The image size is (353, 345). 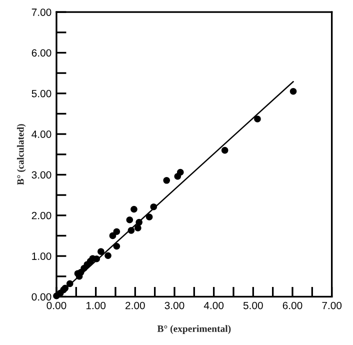 What do you see at coordinates (292, 306) in the screenshot?
I see `x-tick-label: 6.00` at bounding box center [292, 306].